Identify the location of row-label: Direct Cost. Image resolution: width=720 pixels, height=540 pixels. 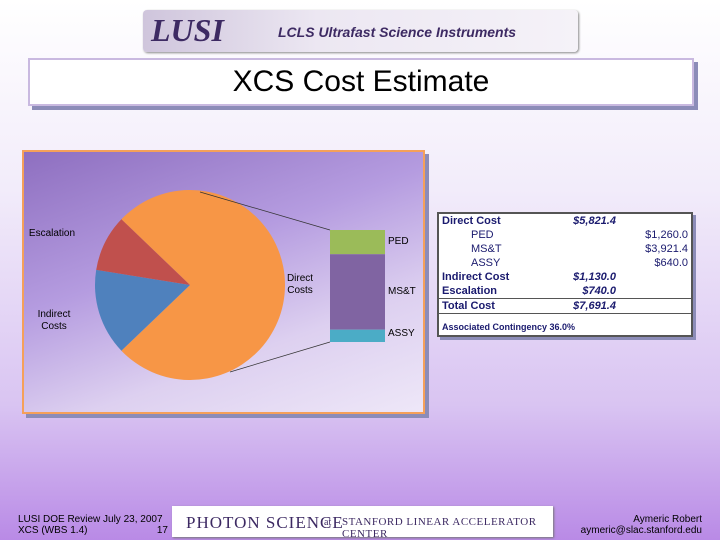
(471, 221).